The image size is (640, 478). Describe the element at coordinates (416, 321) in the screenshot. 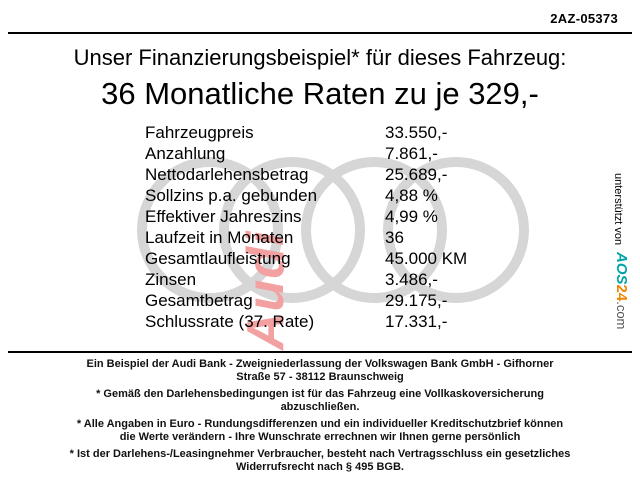

I see `finance-value: 17.331,-` at that location.